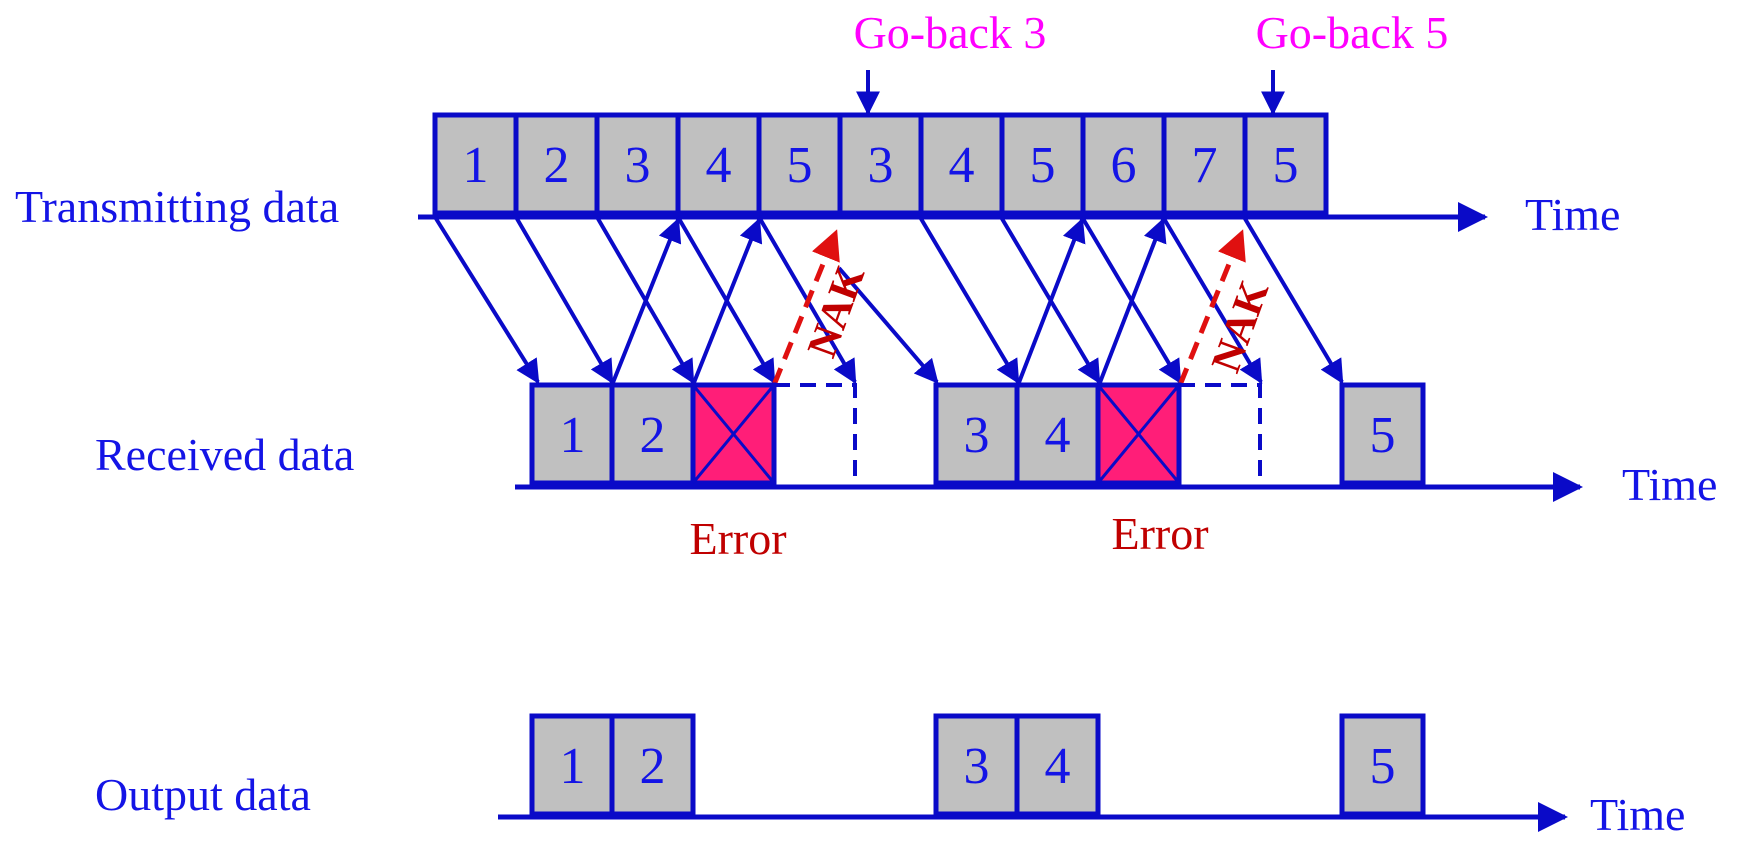 The width and height of the screenshot is (1756, 867). Describe the element at coordinates (1572, 214) in the screenshot. I see `transmit-time-label: Time` at that location.